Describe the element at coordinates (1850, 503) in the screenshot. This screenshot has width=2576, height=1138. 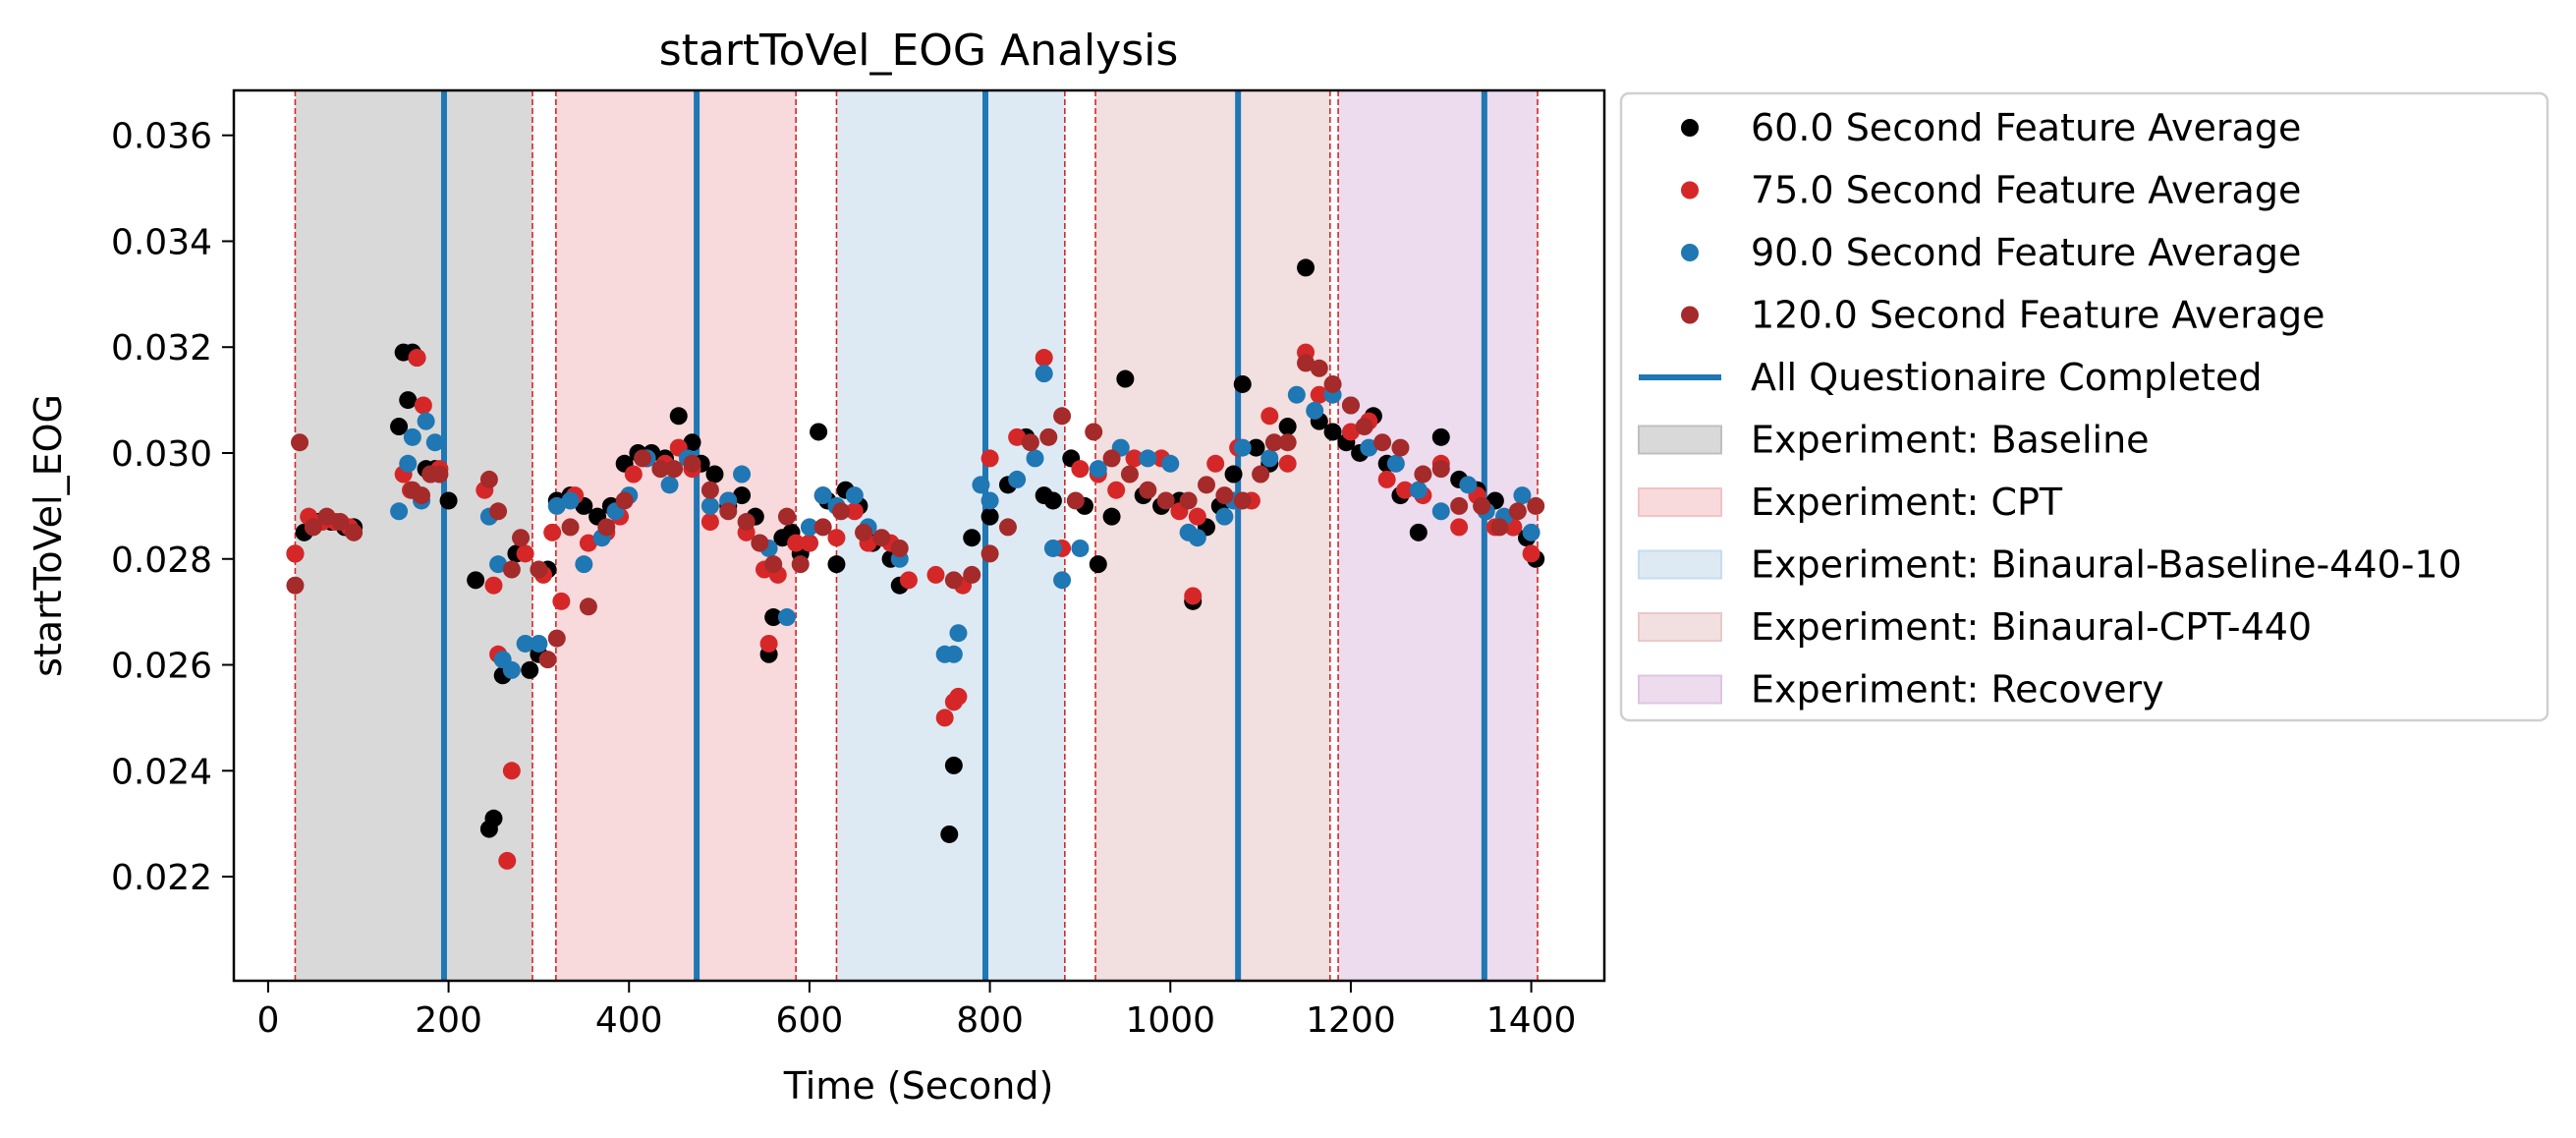
I see `legend-item: Experiment: CPT` at that location.